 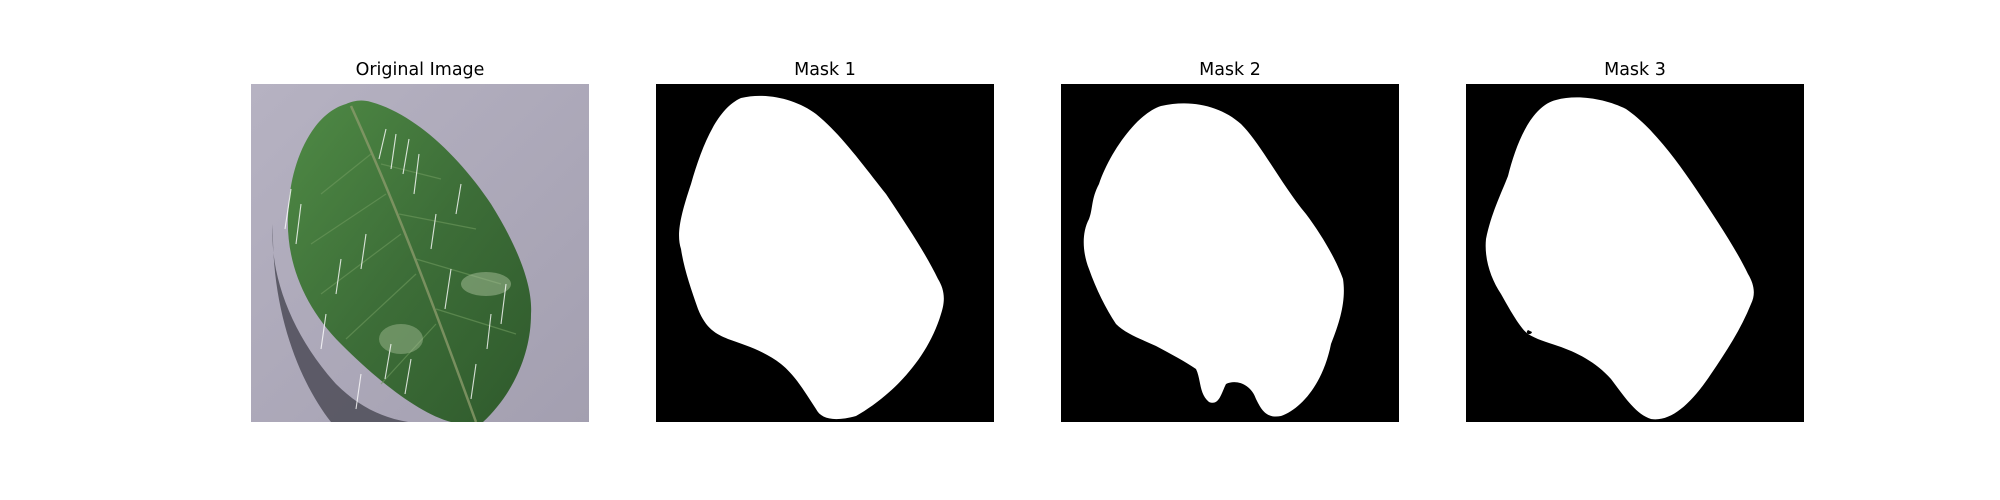 I want to click on mask-2-image, so click(x=1230, y=253).